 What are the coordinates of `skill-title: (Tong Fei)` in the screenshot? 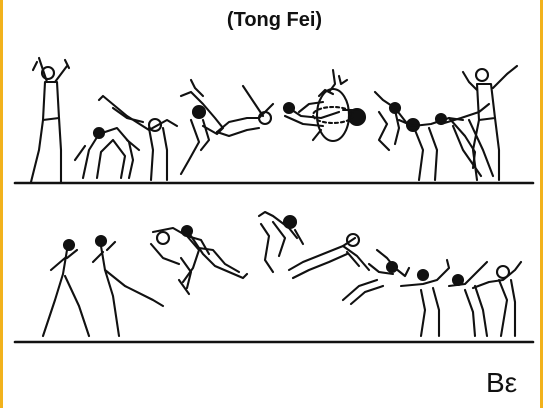 It's located at (274, 20).